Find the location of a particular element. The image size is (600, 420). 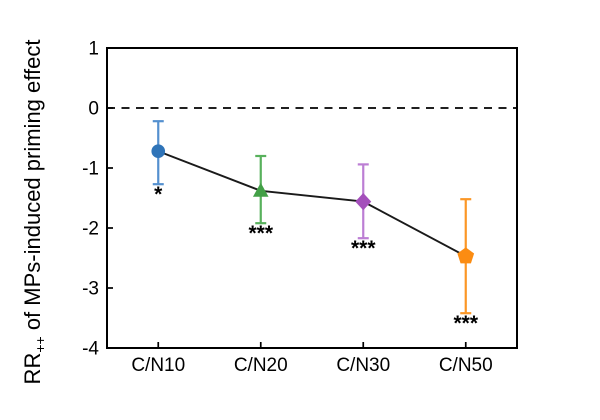

x-axis-tick-label: C/N10 is located at coordinates (158, 365).